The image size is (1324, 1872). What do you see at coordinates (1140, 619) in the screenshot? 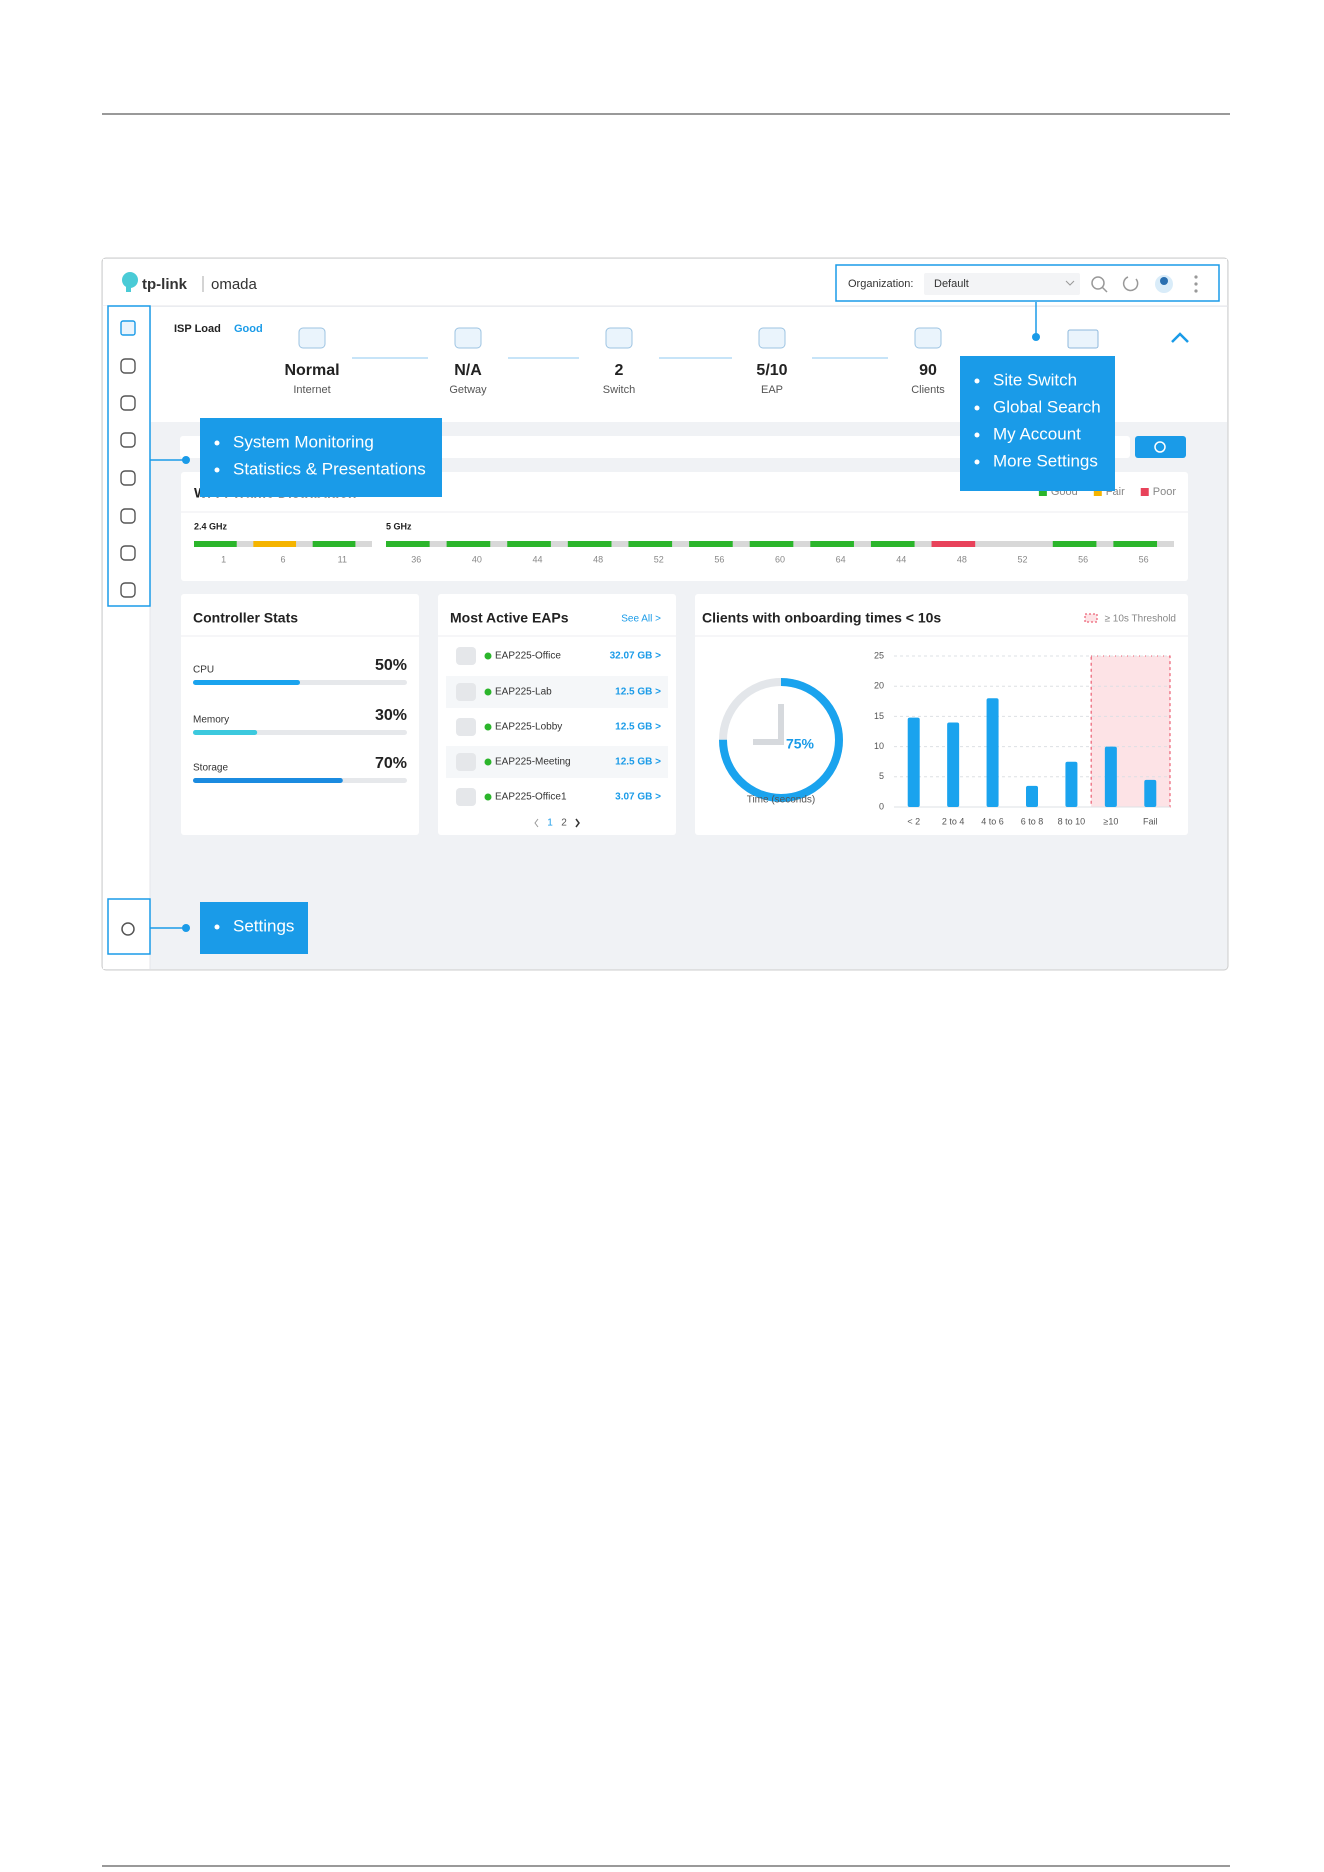
I see `threshold-label: ≥ 10s Threshold` at bounding box center [1140, 619].